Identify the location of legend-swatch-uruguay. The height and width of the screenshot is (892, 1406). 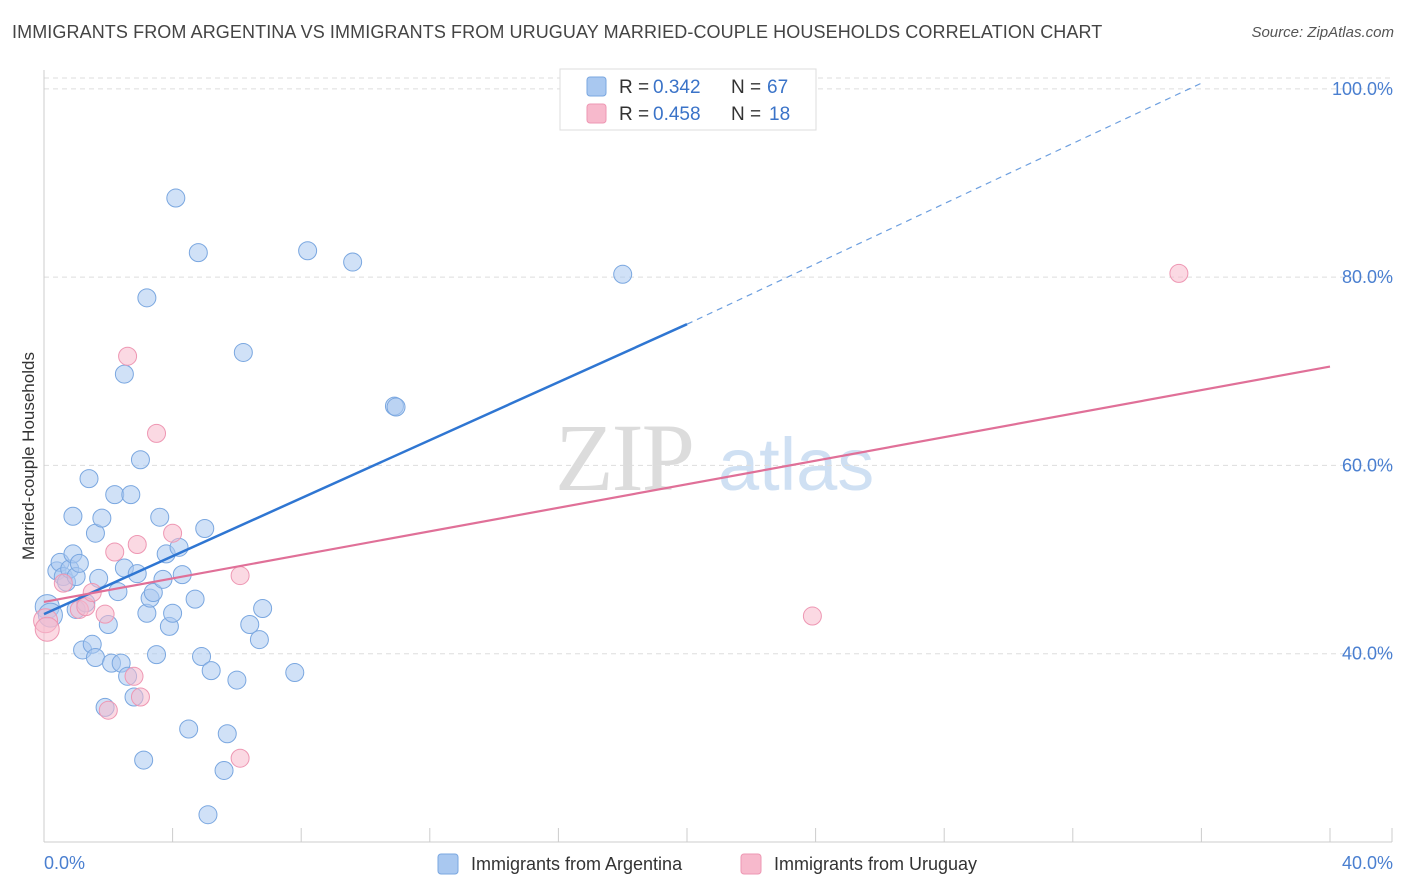
(596, 113).